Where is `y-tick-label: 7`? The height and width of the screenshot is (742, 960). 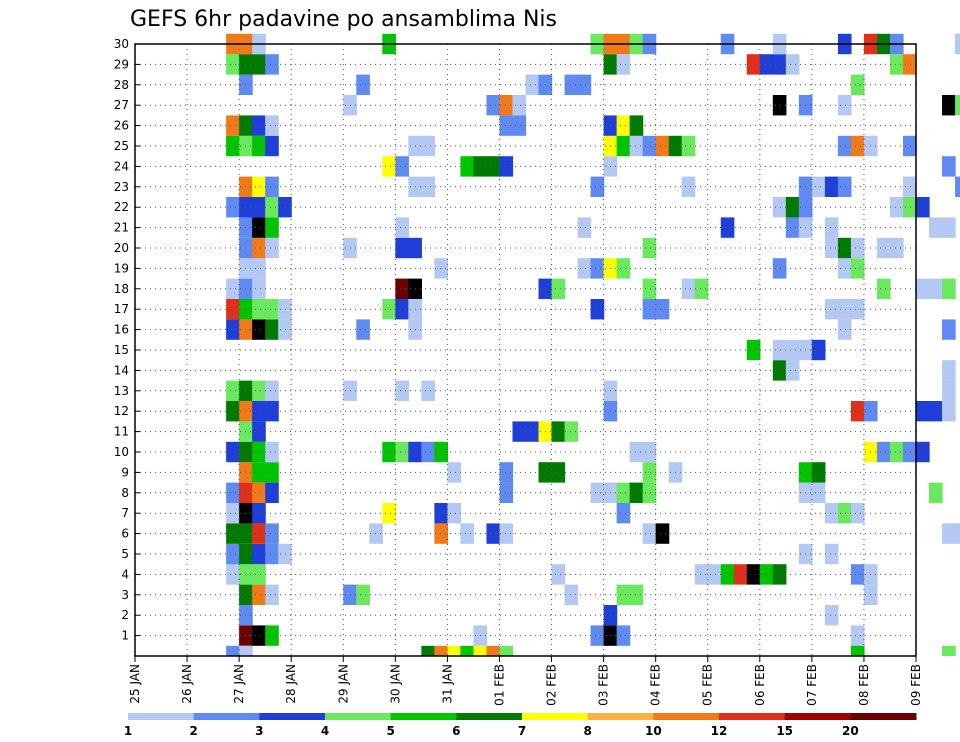 y-tick-label: 7 is located at coordinates (125, 513).